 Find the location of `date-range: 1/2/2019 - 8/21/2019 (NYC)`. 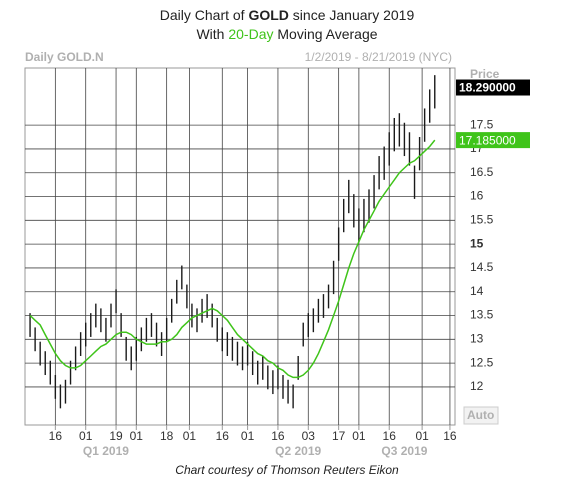

date-range: 1/2/2019 - 8/21/2019 (NYC) is located at coordinates (378, 57).